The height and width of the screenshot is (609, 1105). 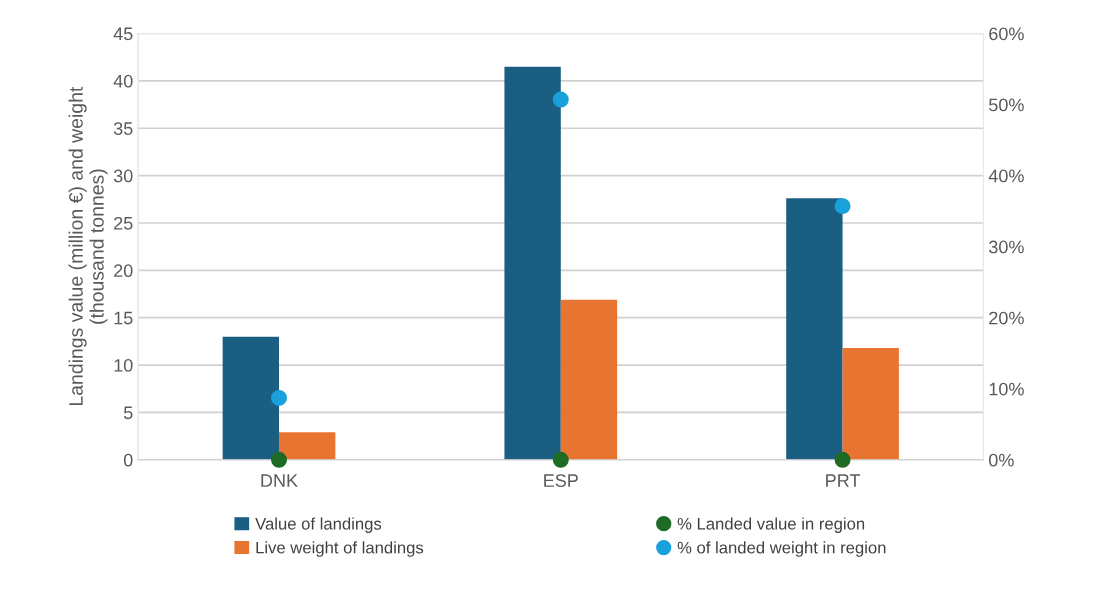 I want to click on legend-label: Value of landings, so click(x=318, y=525).